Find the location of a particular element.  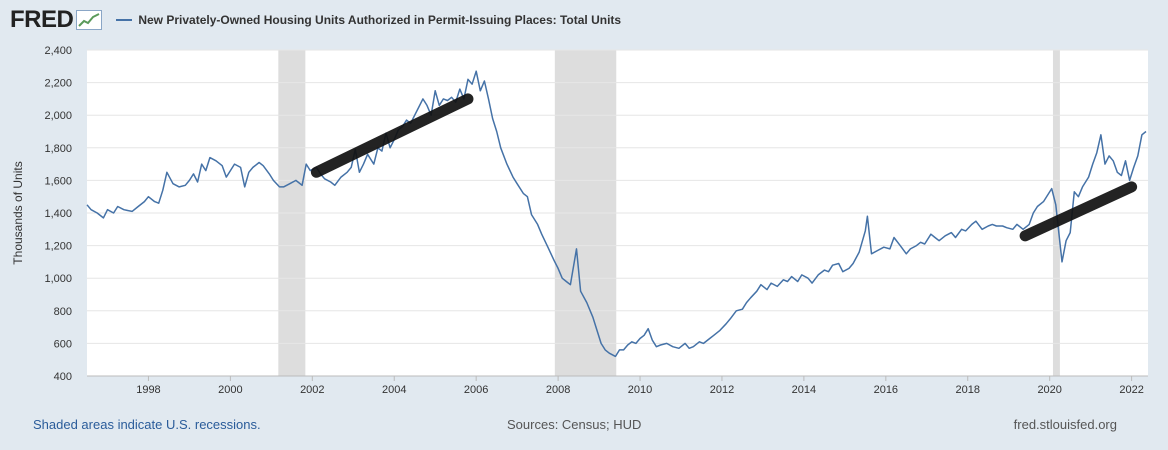

y-tick-label: 1,200 is located at coordinates (58, 247).